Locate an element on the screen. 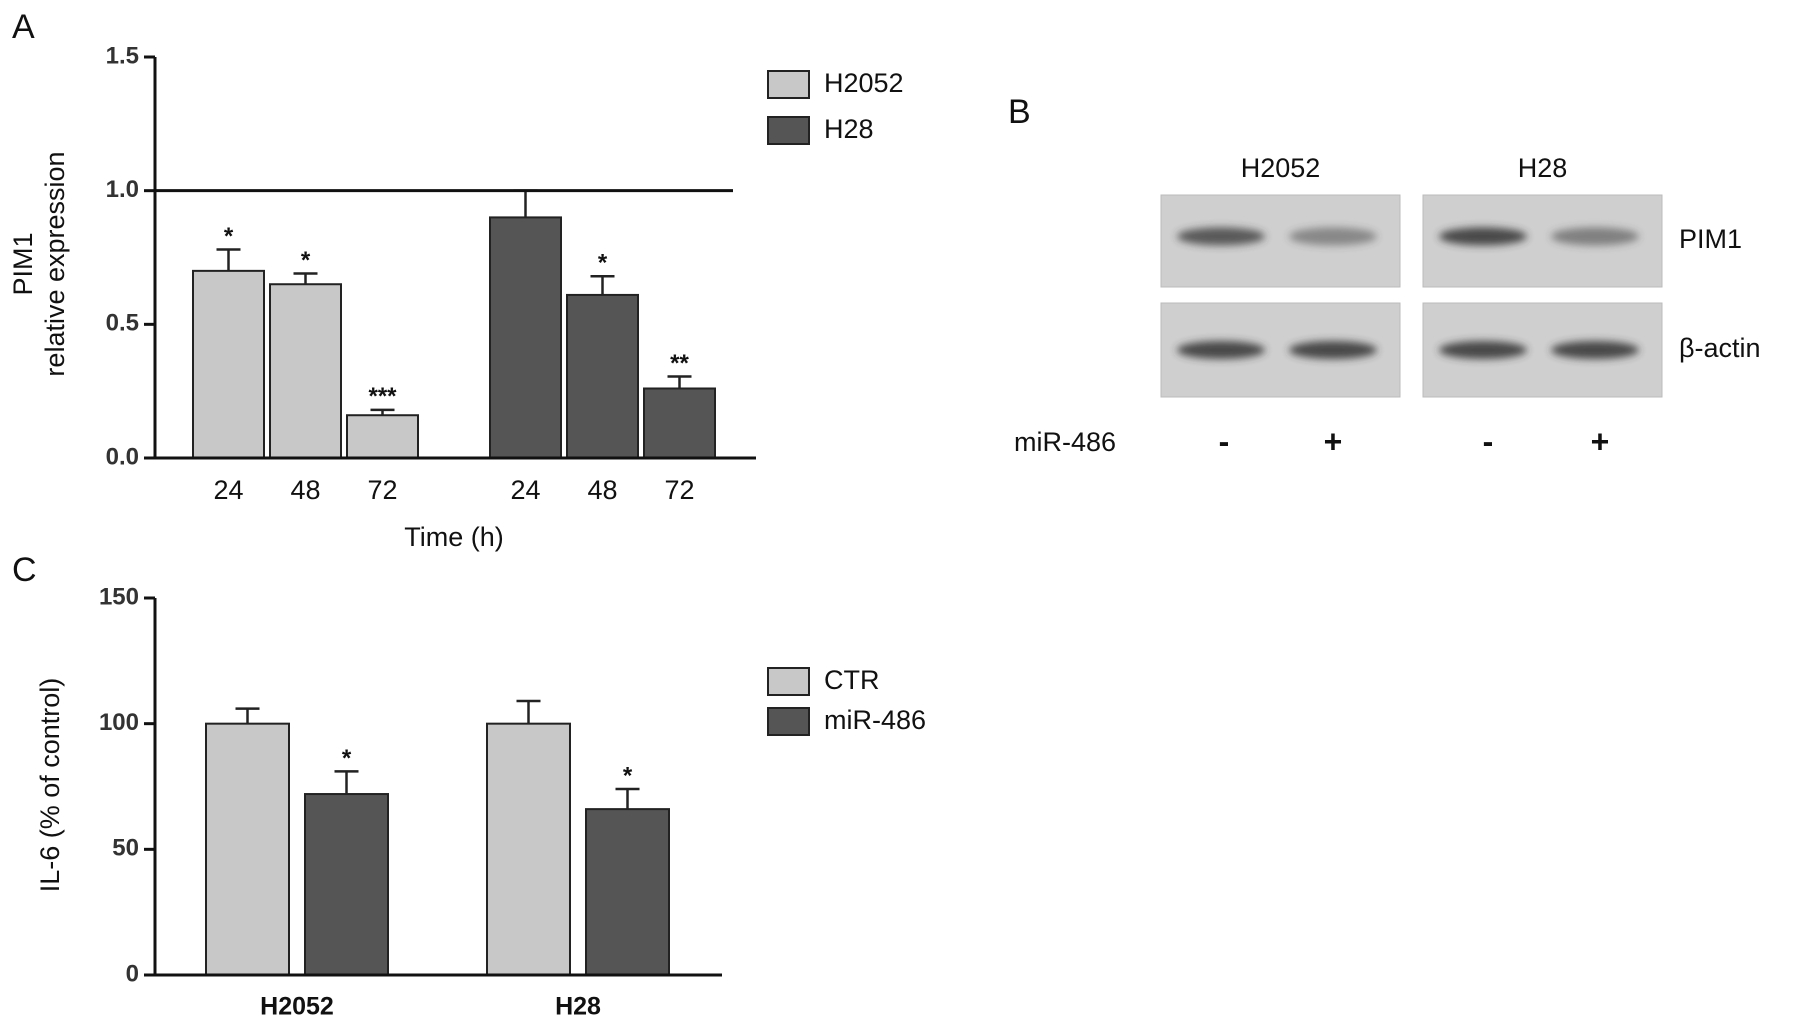  y-tick-label: 150 is located at coordinates (119, 596).